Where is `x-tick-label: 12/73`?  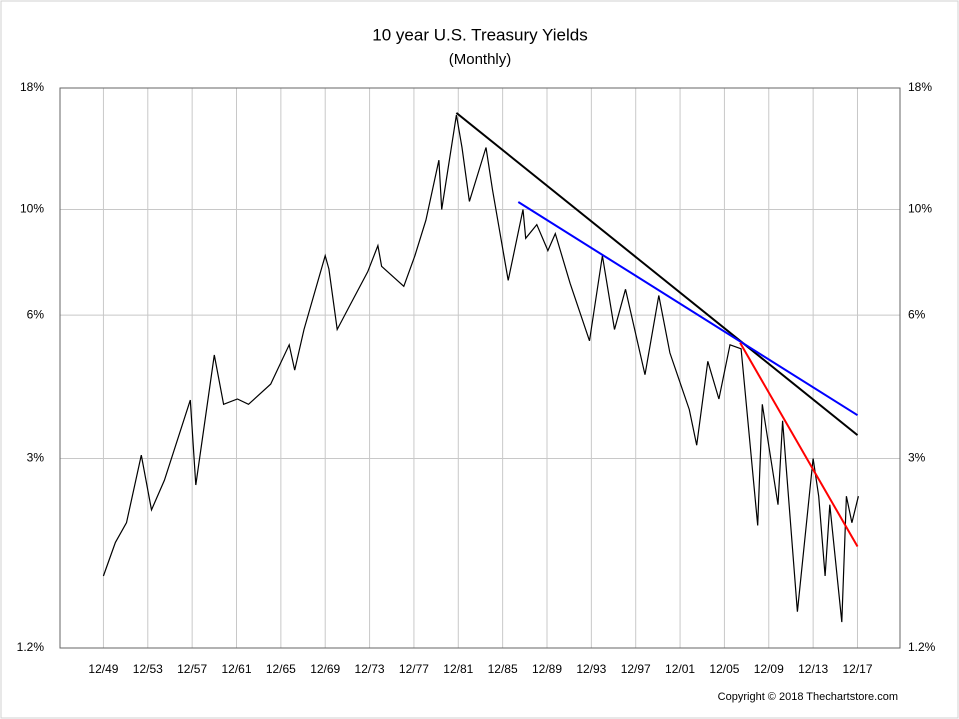 x-tick-label: 12/73 is located at coordinates (370, 669).